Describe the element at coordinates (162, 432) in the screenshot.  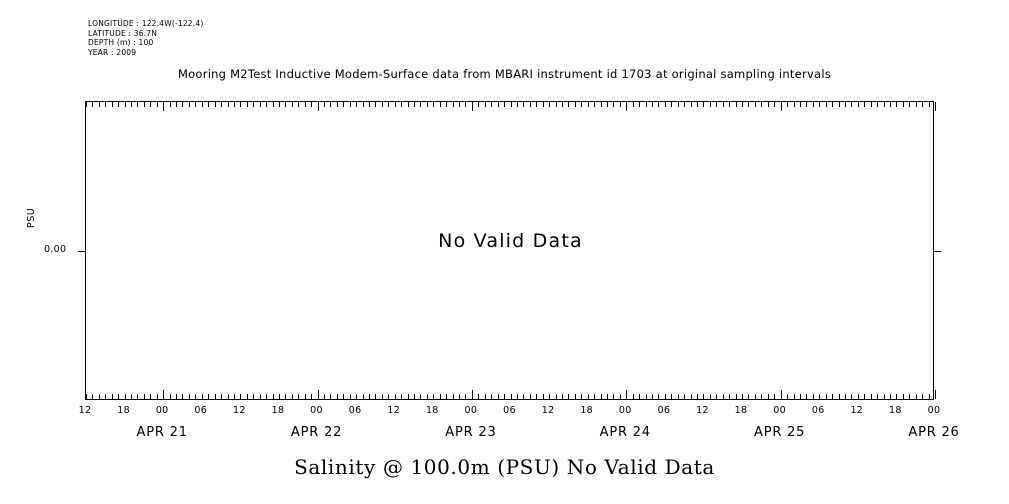
I see `x-axis-day-label: APR 21` at that location.